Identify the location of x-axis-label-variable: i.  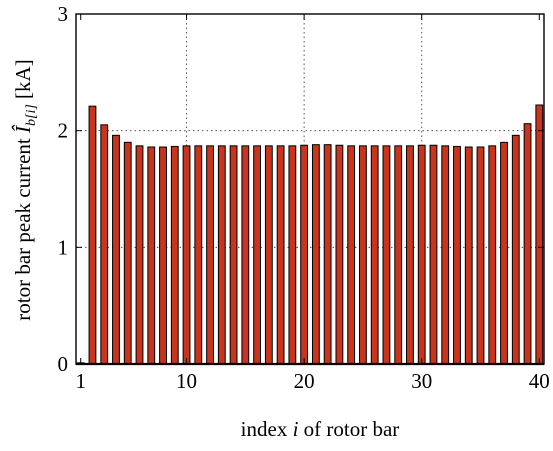
(296, 429).